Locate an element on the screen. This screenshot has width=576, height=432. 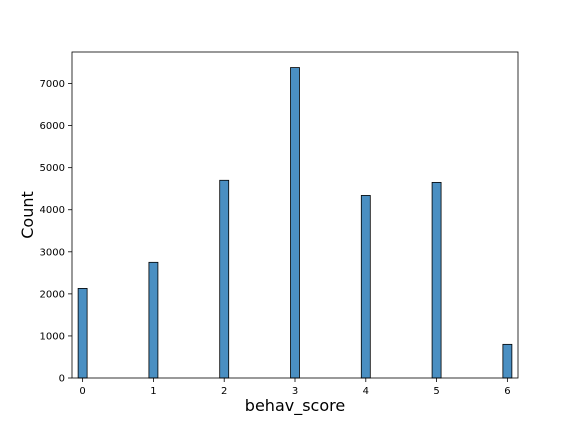
y-tick-label: 5000 is located at coordinates (52, 168).